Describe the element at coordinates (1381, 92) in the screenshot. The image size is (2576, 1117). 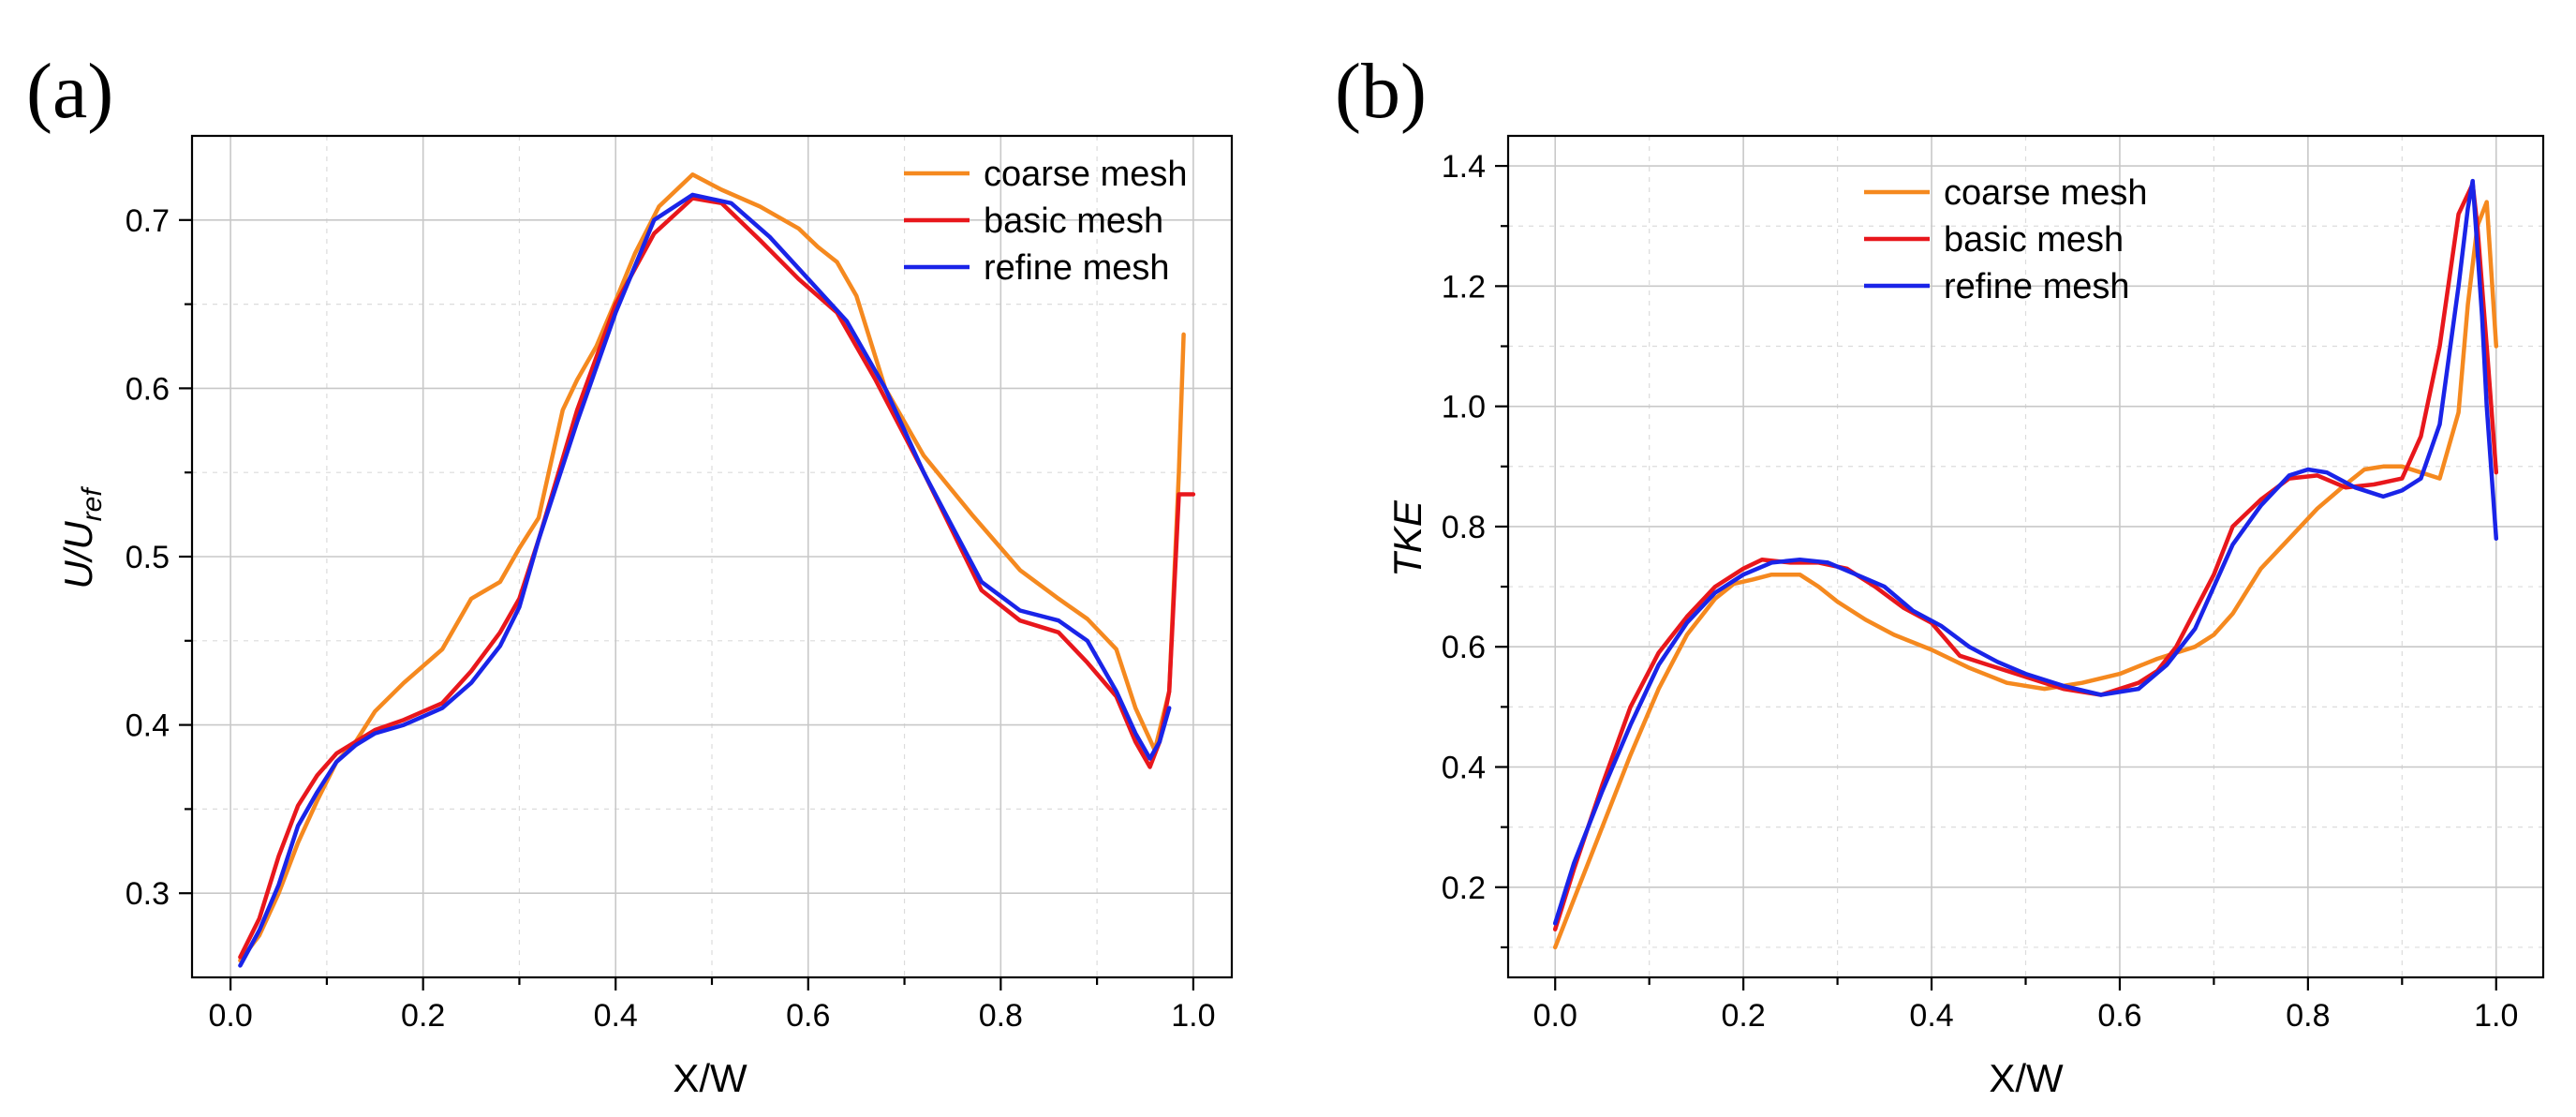
I see `panel-b-label: (b)` at that location.